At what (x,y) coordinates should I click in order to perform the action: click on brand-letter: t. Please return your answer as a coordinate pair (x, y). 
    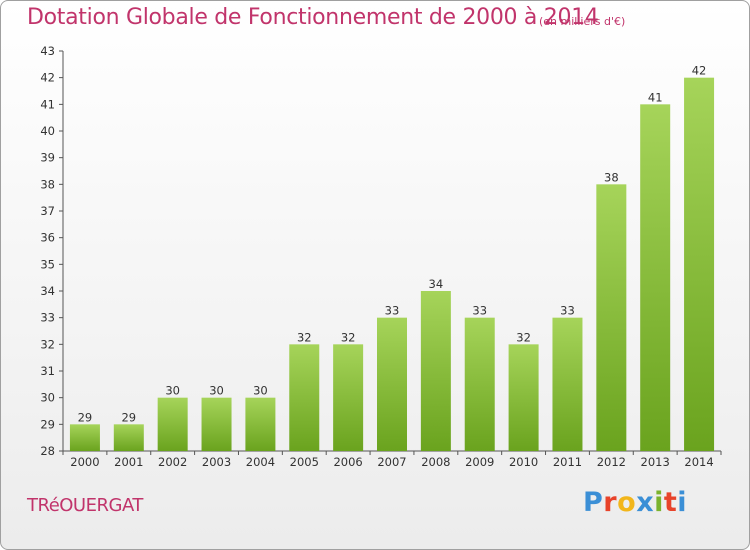
    Looking at the image, I should click on (670, 502).